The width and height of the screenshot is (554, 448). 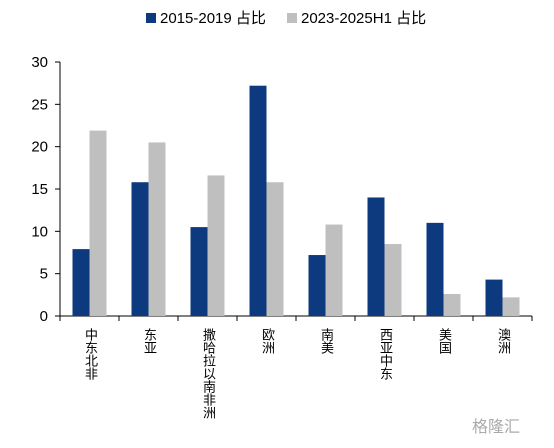 I want to click on x-tick-label: 澳洲, so click(x=503, y=340).